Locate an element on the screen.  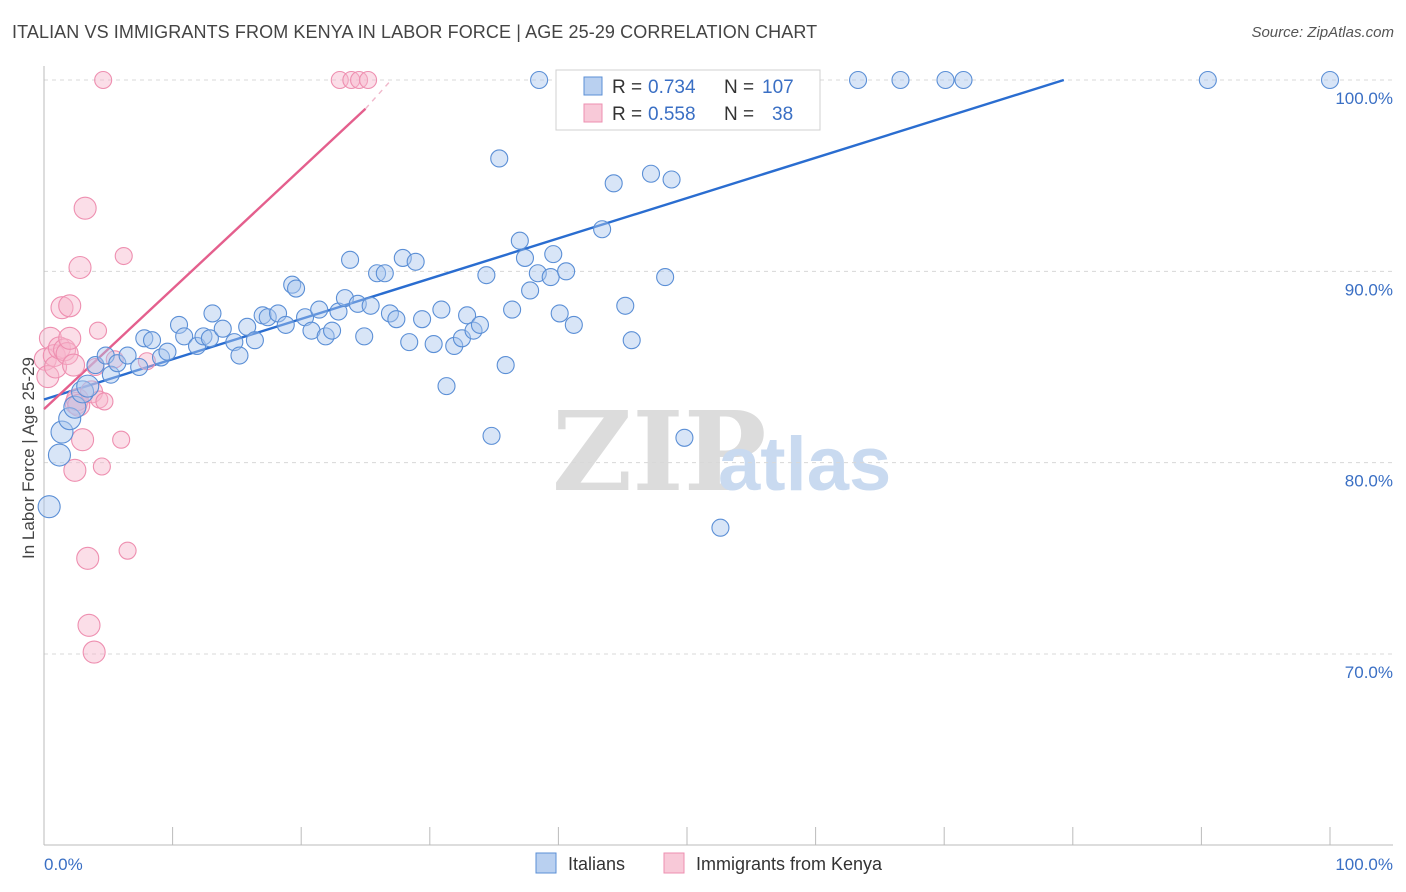
legend-swatch-italians is located at coordinates (546, 863).